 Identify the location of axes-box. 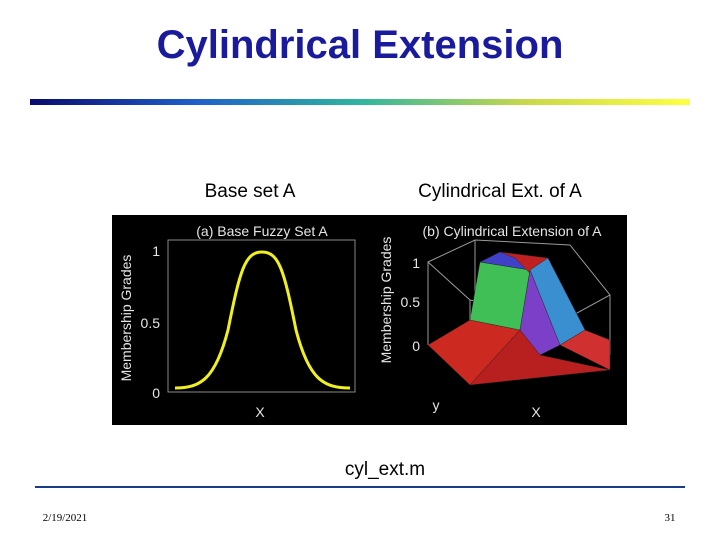
(261, 316).